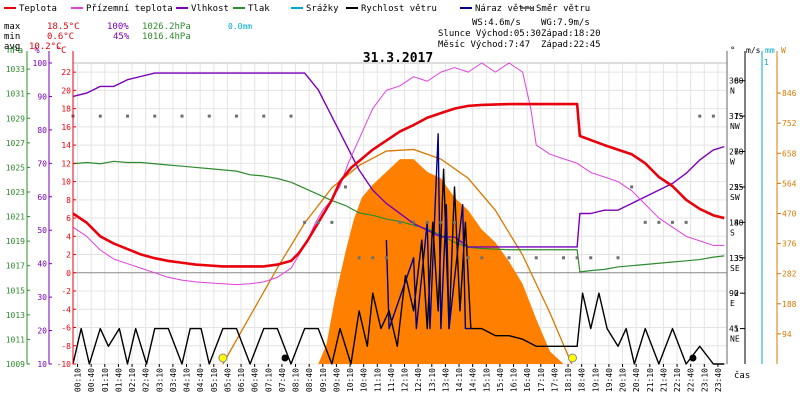 The width and height of the screenshot is (800, 404). What do you see at coordinates (505, 9) in the screenshot?
I see `legend-label: Náraz větru` at bounding box center [505, 9].